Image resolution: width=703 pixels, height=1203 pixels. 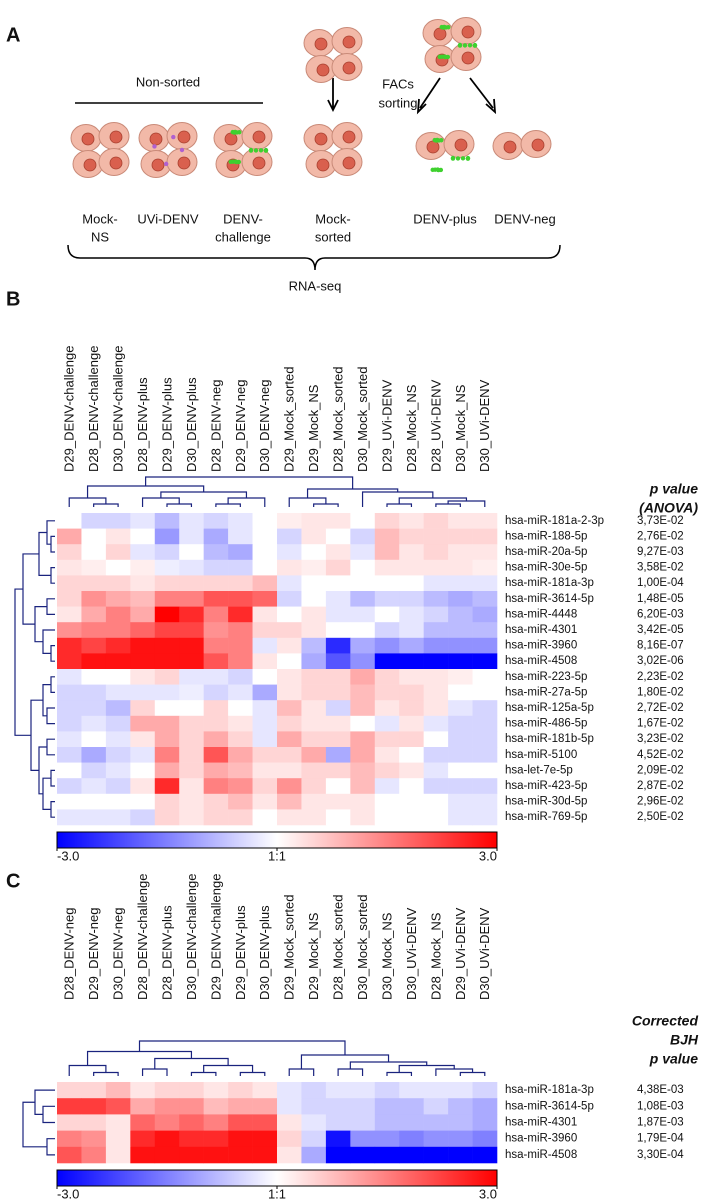 What do you see at coordinates (460, 428) in the screenshot?
I see `column-label: D30_Mock_NS` at bounding box center [460, 428].